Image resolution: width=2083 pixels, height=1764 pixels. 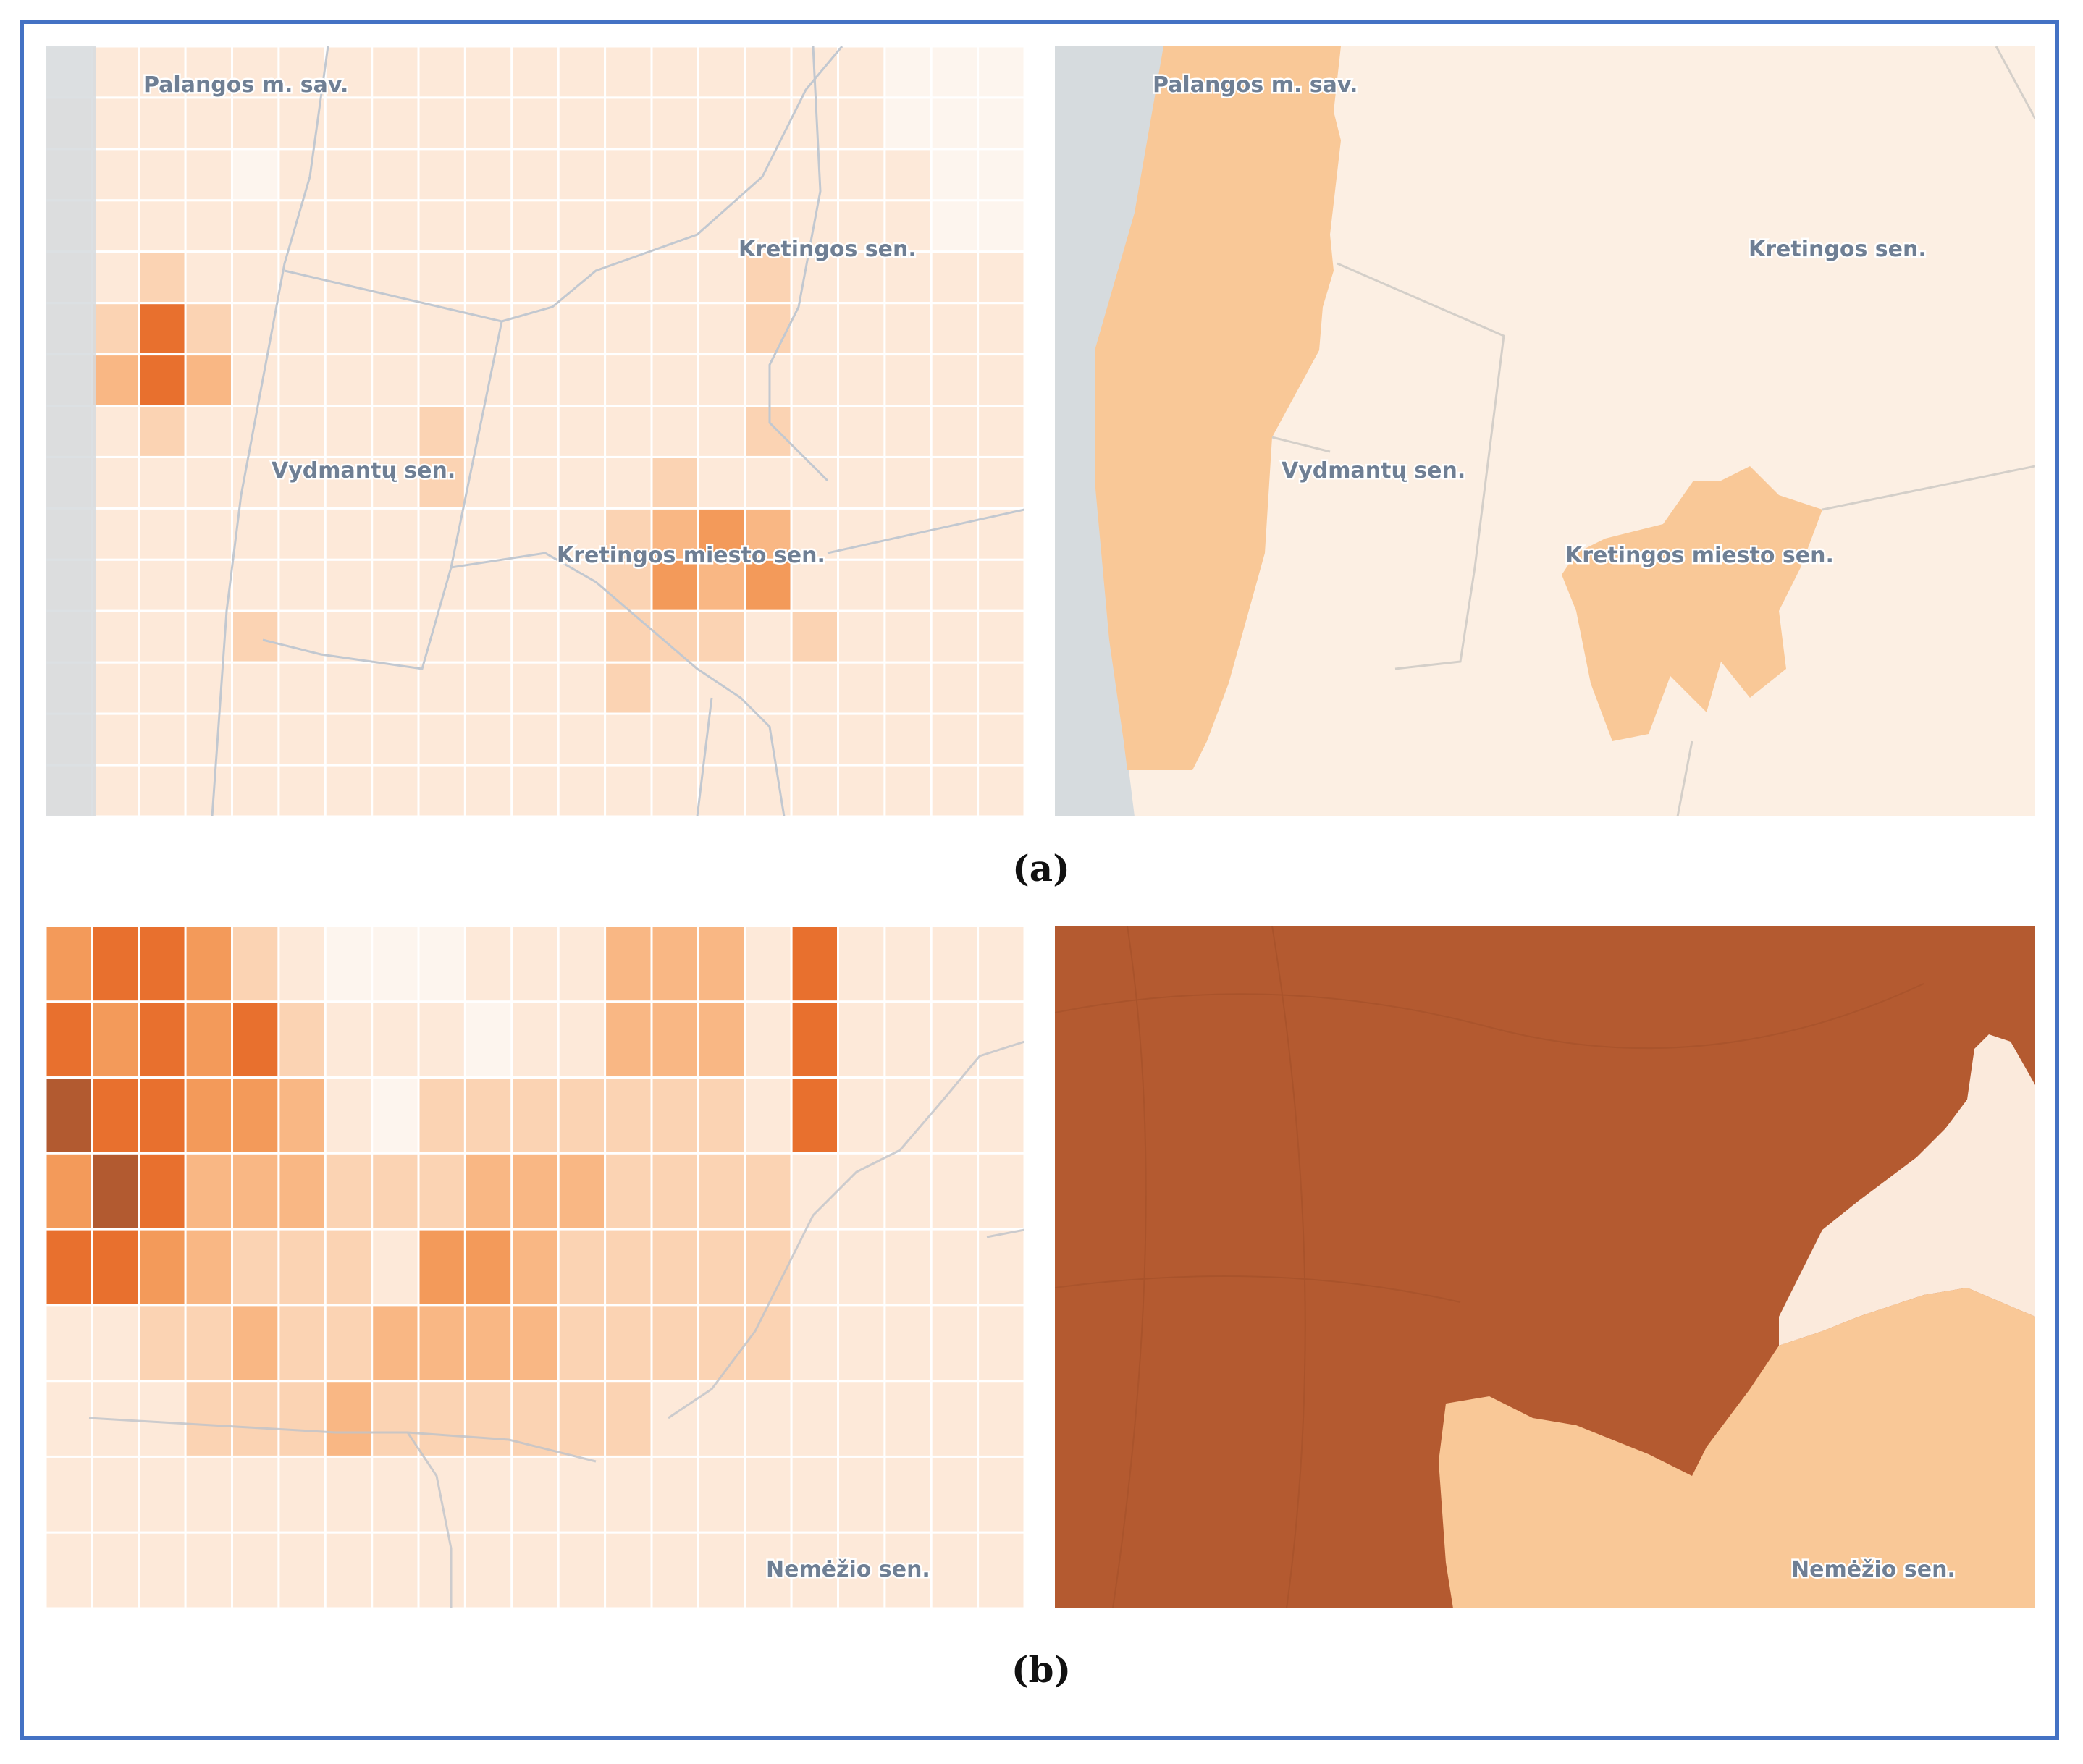 I want to click on label-kretingos-sen: Kretingos sen., so click(x=1838, y=249).